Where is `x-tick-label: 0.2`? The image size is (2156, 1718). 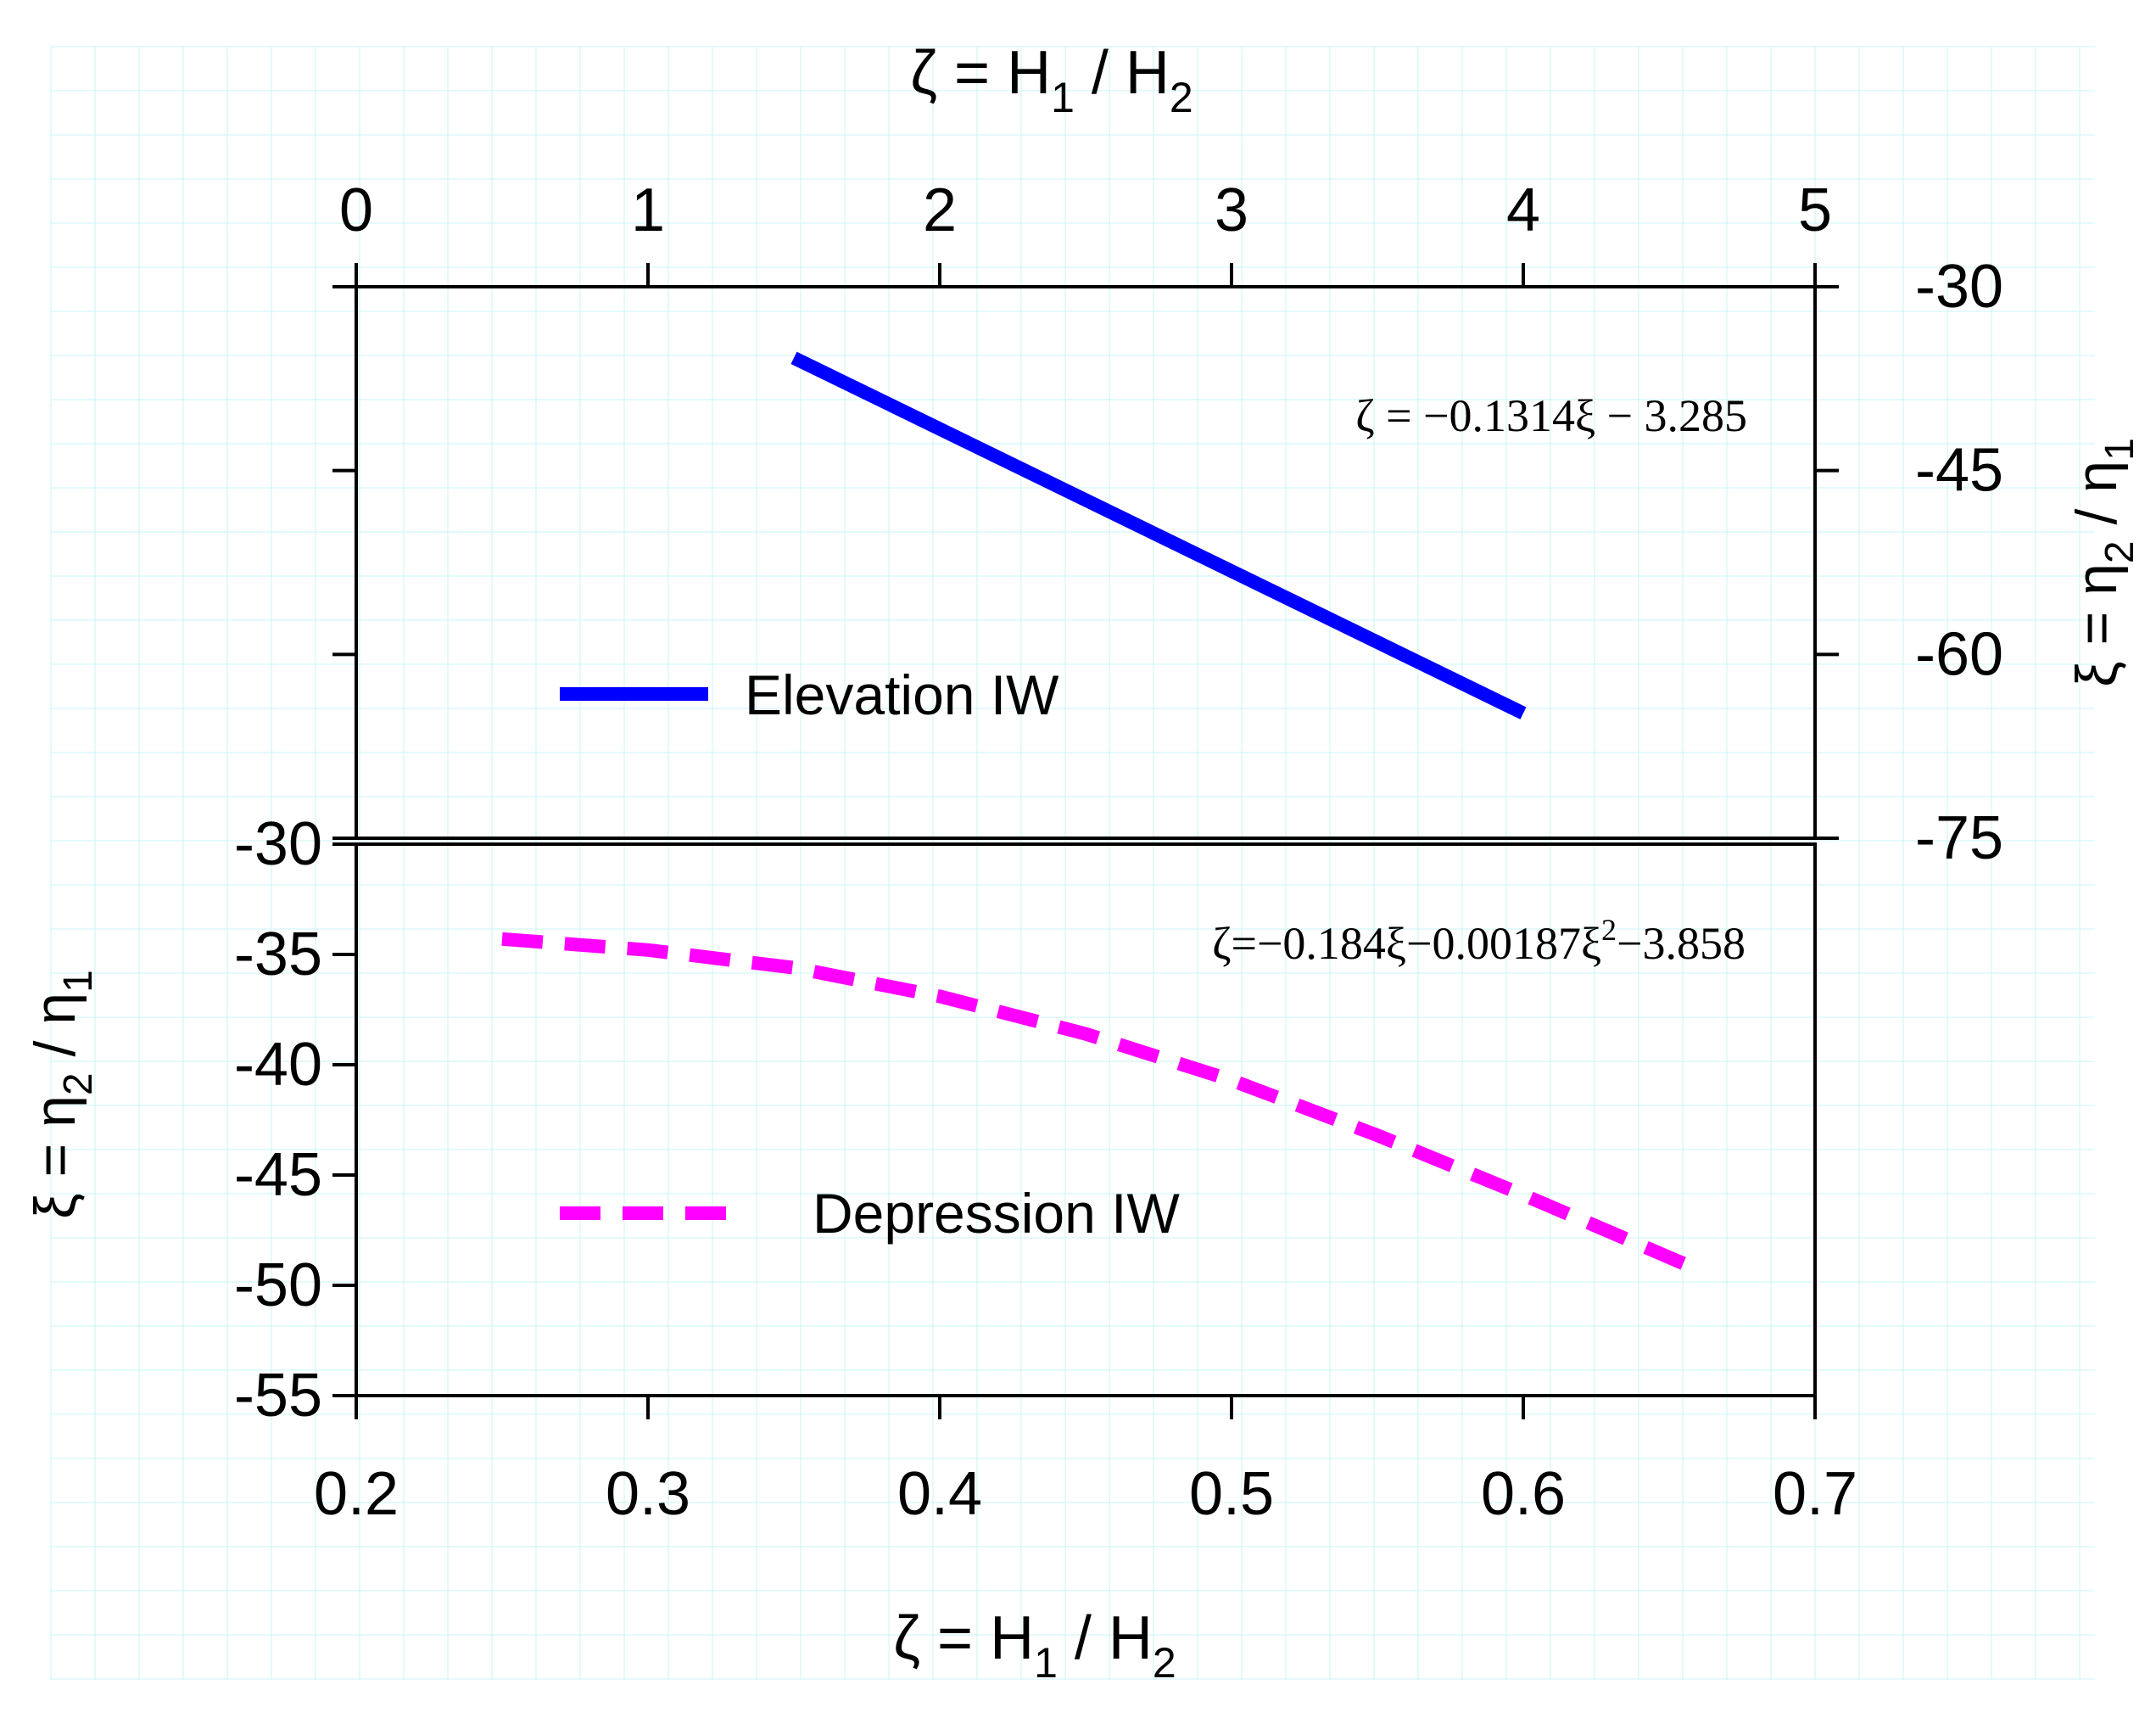
x-tick-label: 0.2 is located at coordinates (356, 1494).